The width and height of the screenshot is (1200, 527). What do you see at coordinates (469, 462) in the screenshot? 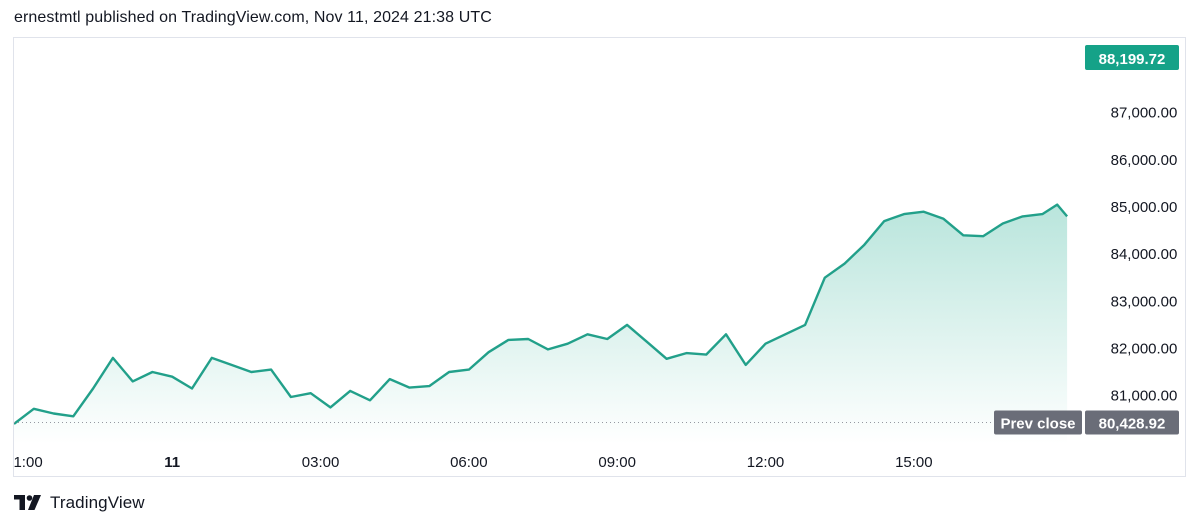
I see `x-tick-label: 06:00` at bounding box center [469, 462].